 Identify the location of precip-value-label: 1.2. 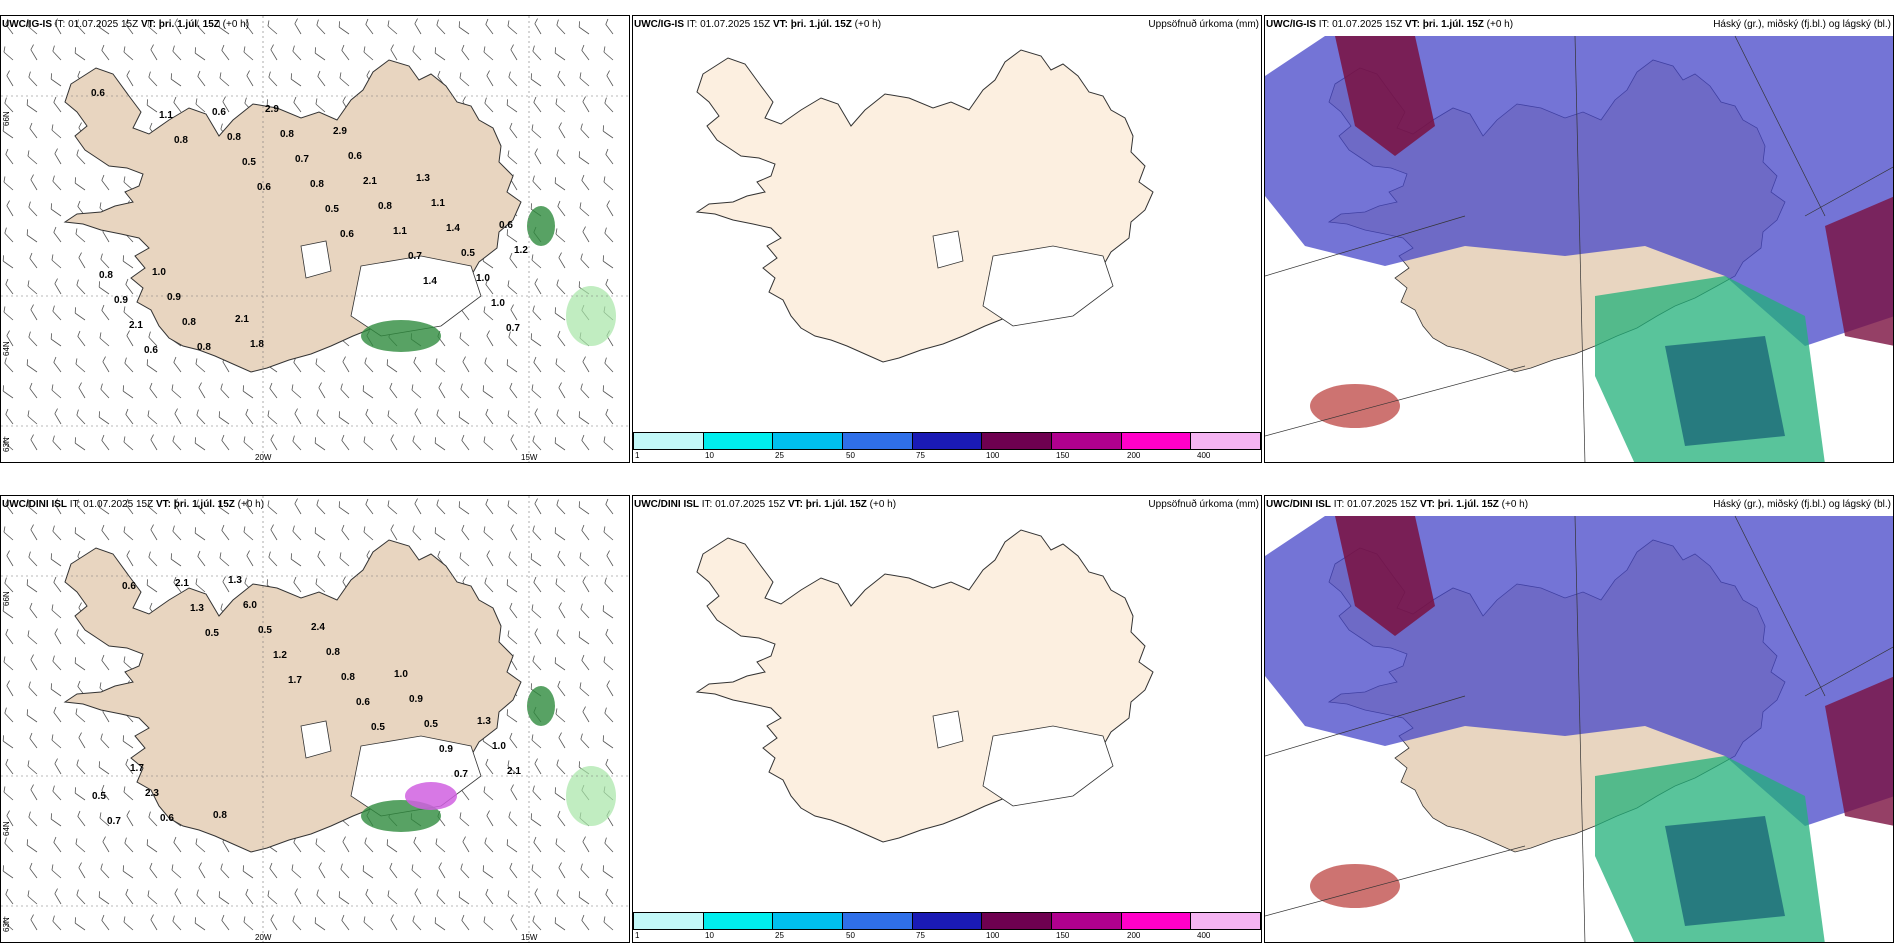
(280, 655).